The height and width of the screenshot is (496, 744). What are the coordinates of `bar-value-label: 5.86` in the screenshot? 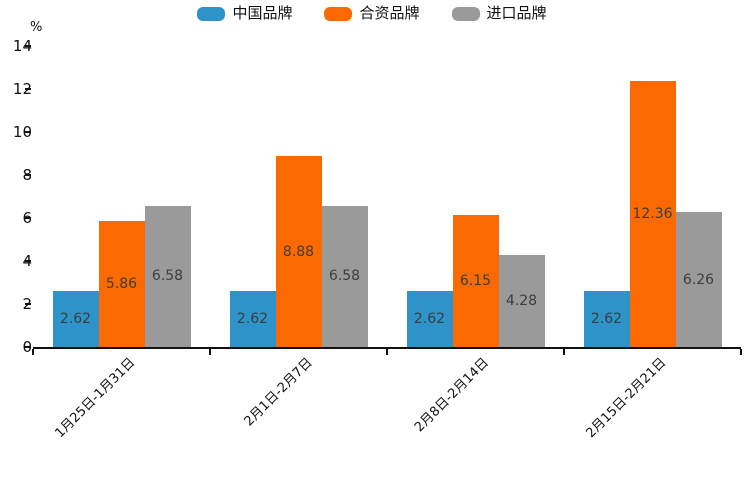 It's located at (121, 284).